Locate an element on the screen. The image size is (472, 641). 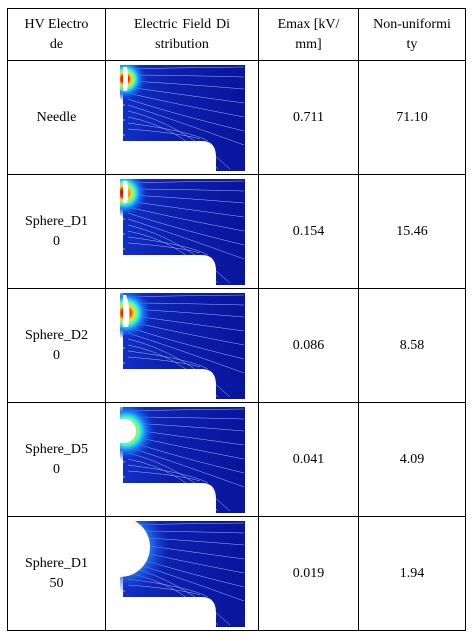
emax-cell: 0.086 is located at coordinates (308, 345).